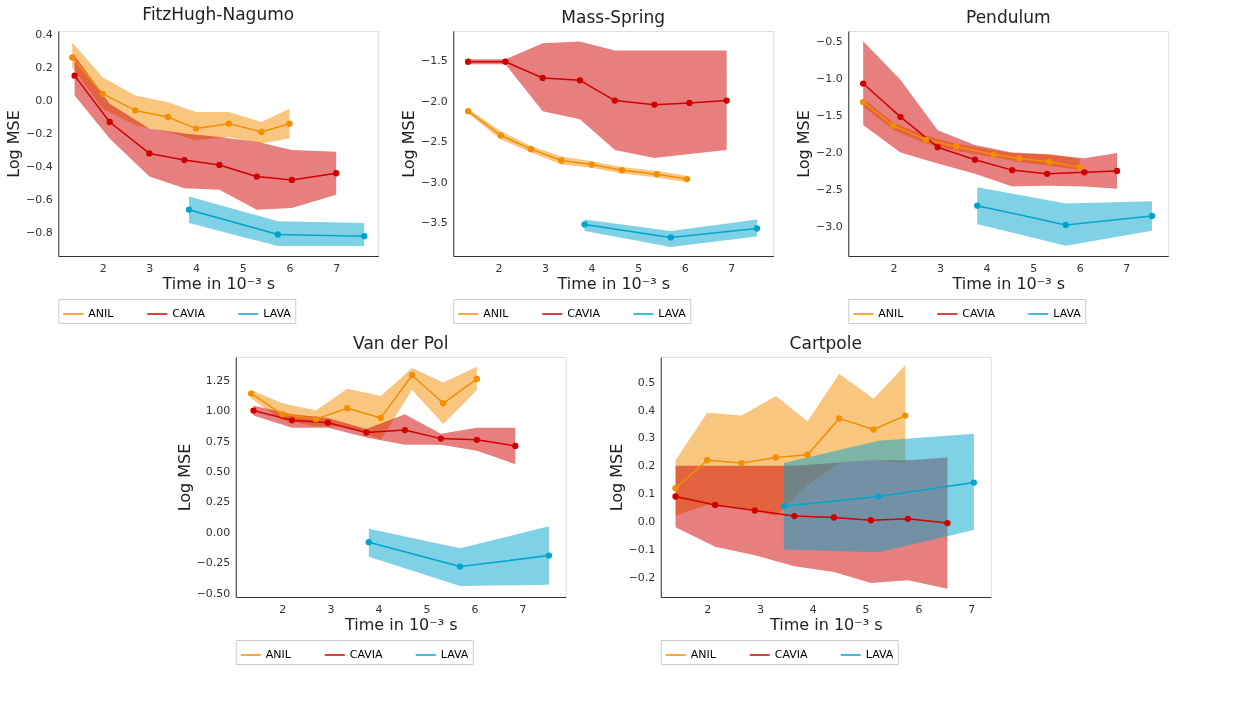 The image size is (1243, 719). Describe the element at coordinates (218, 502) in the screenshot. I see `y-tick-label: 0.25` at that location.